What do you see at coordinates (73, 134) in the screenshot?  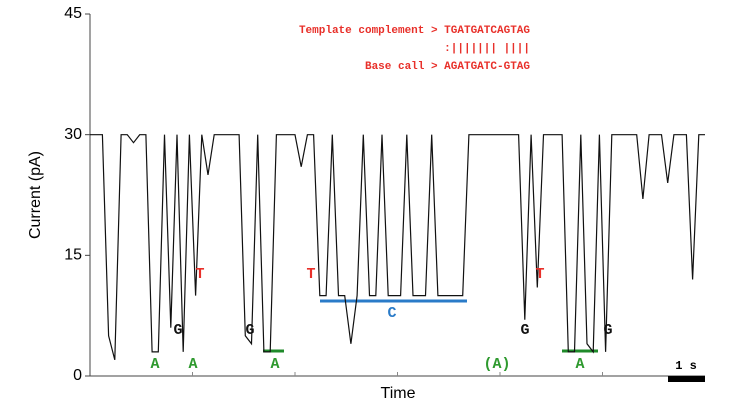 I see `y-tick-label: 30` at bounding box center [73, 134].